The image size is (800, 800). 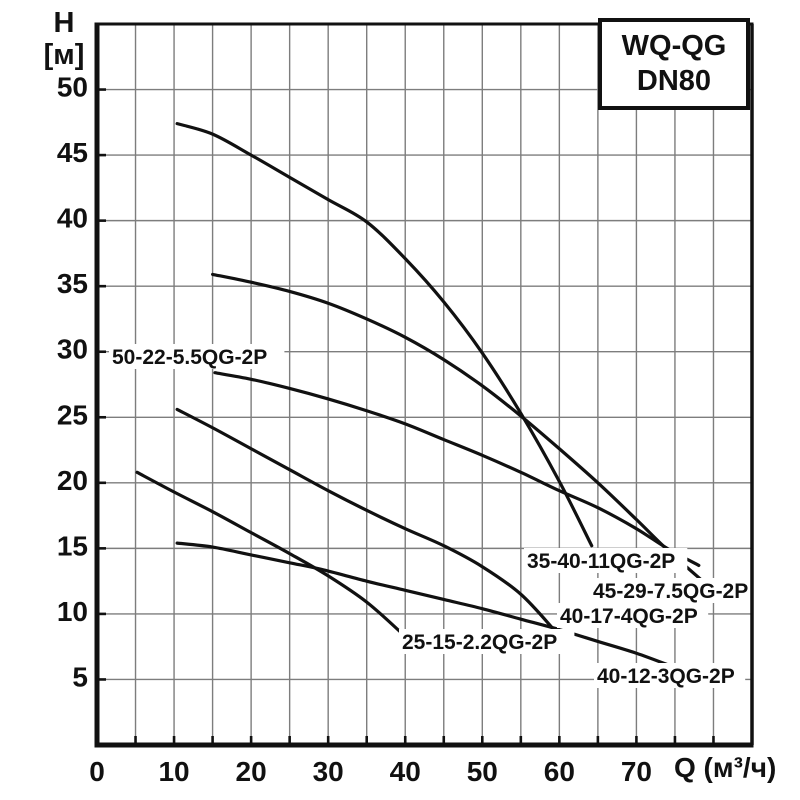 I want to click on y-tick-label: 20, so click(x=72, y=480).